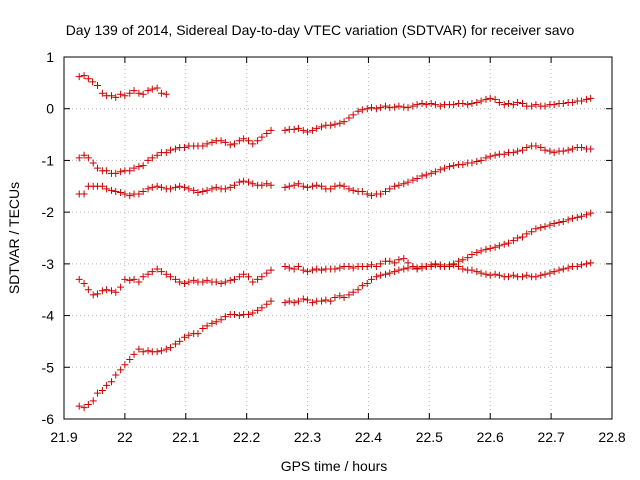  Describe the element at coordinates (246, 437) in the screenshot. I see `x-tick-label: 22.2` at that location.